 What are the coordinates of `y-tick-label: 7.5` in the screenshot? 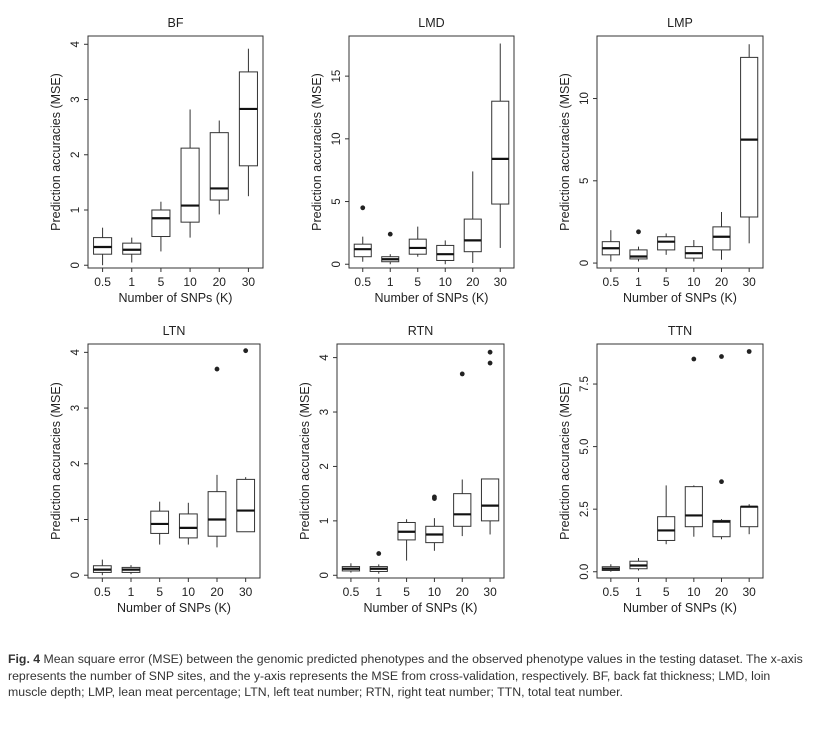 It's located at (585, 384).